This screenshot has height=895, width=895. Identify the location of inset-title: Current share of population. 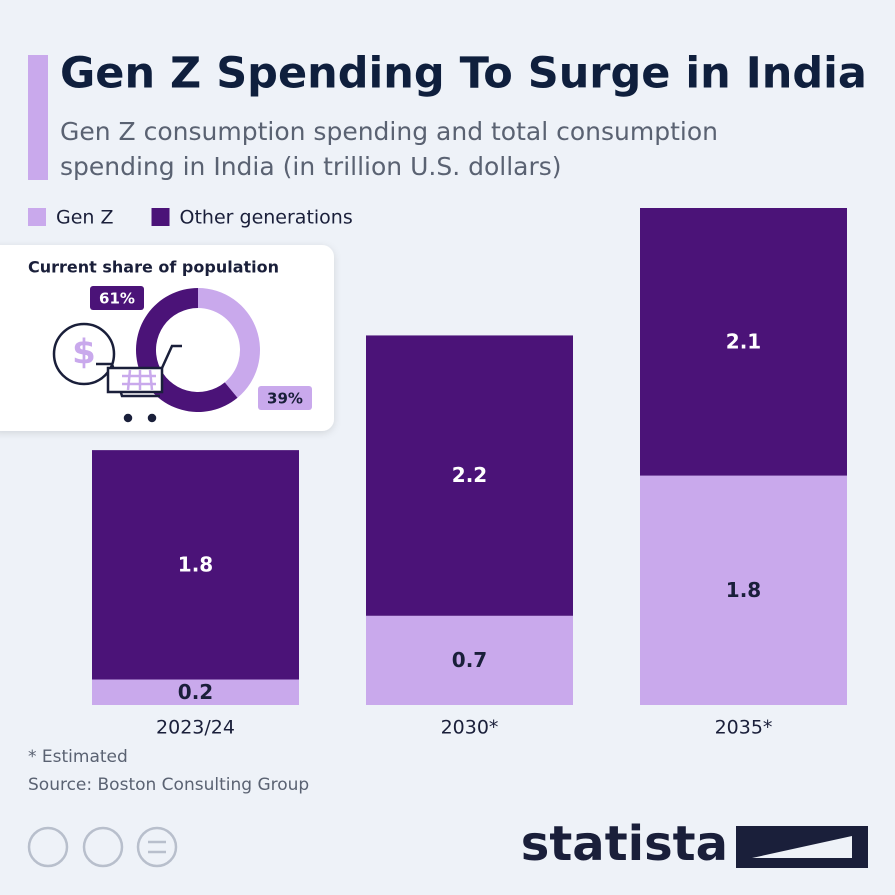
(153, 267).